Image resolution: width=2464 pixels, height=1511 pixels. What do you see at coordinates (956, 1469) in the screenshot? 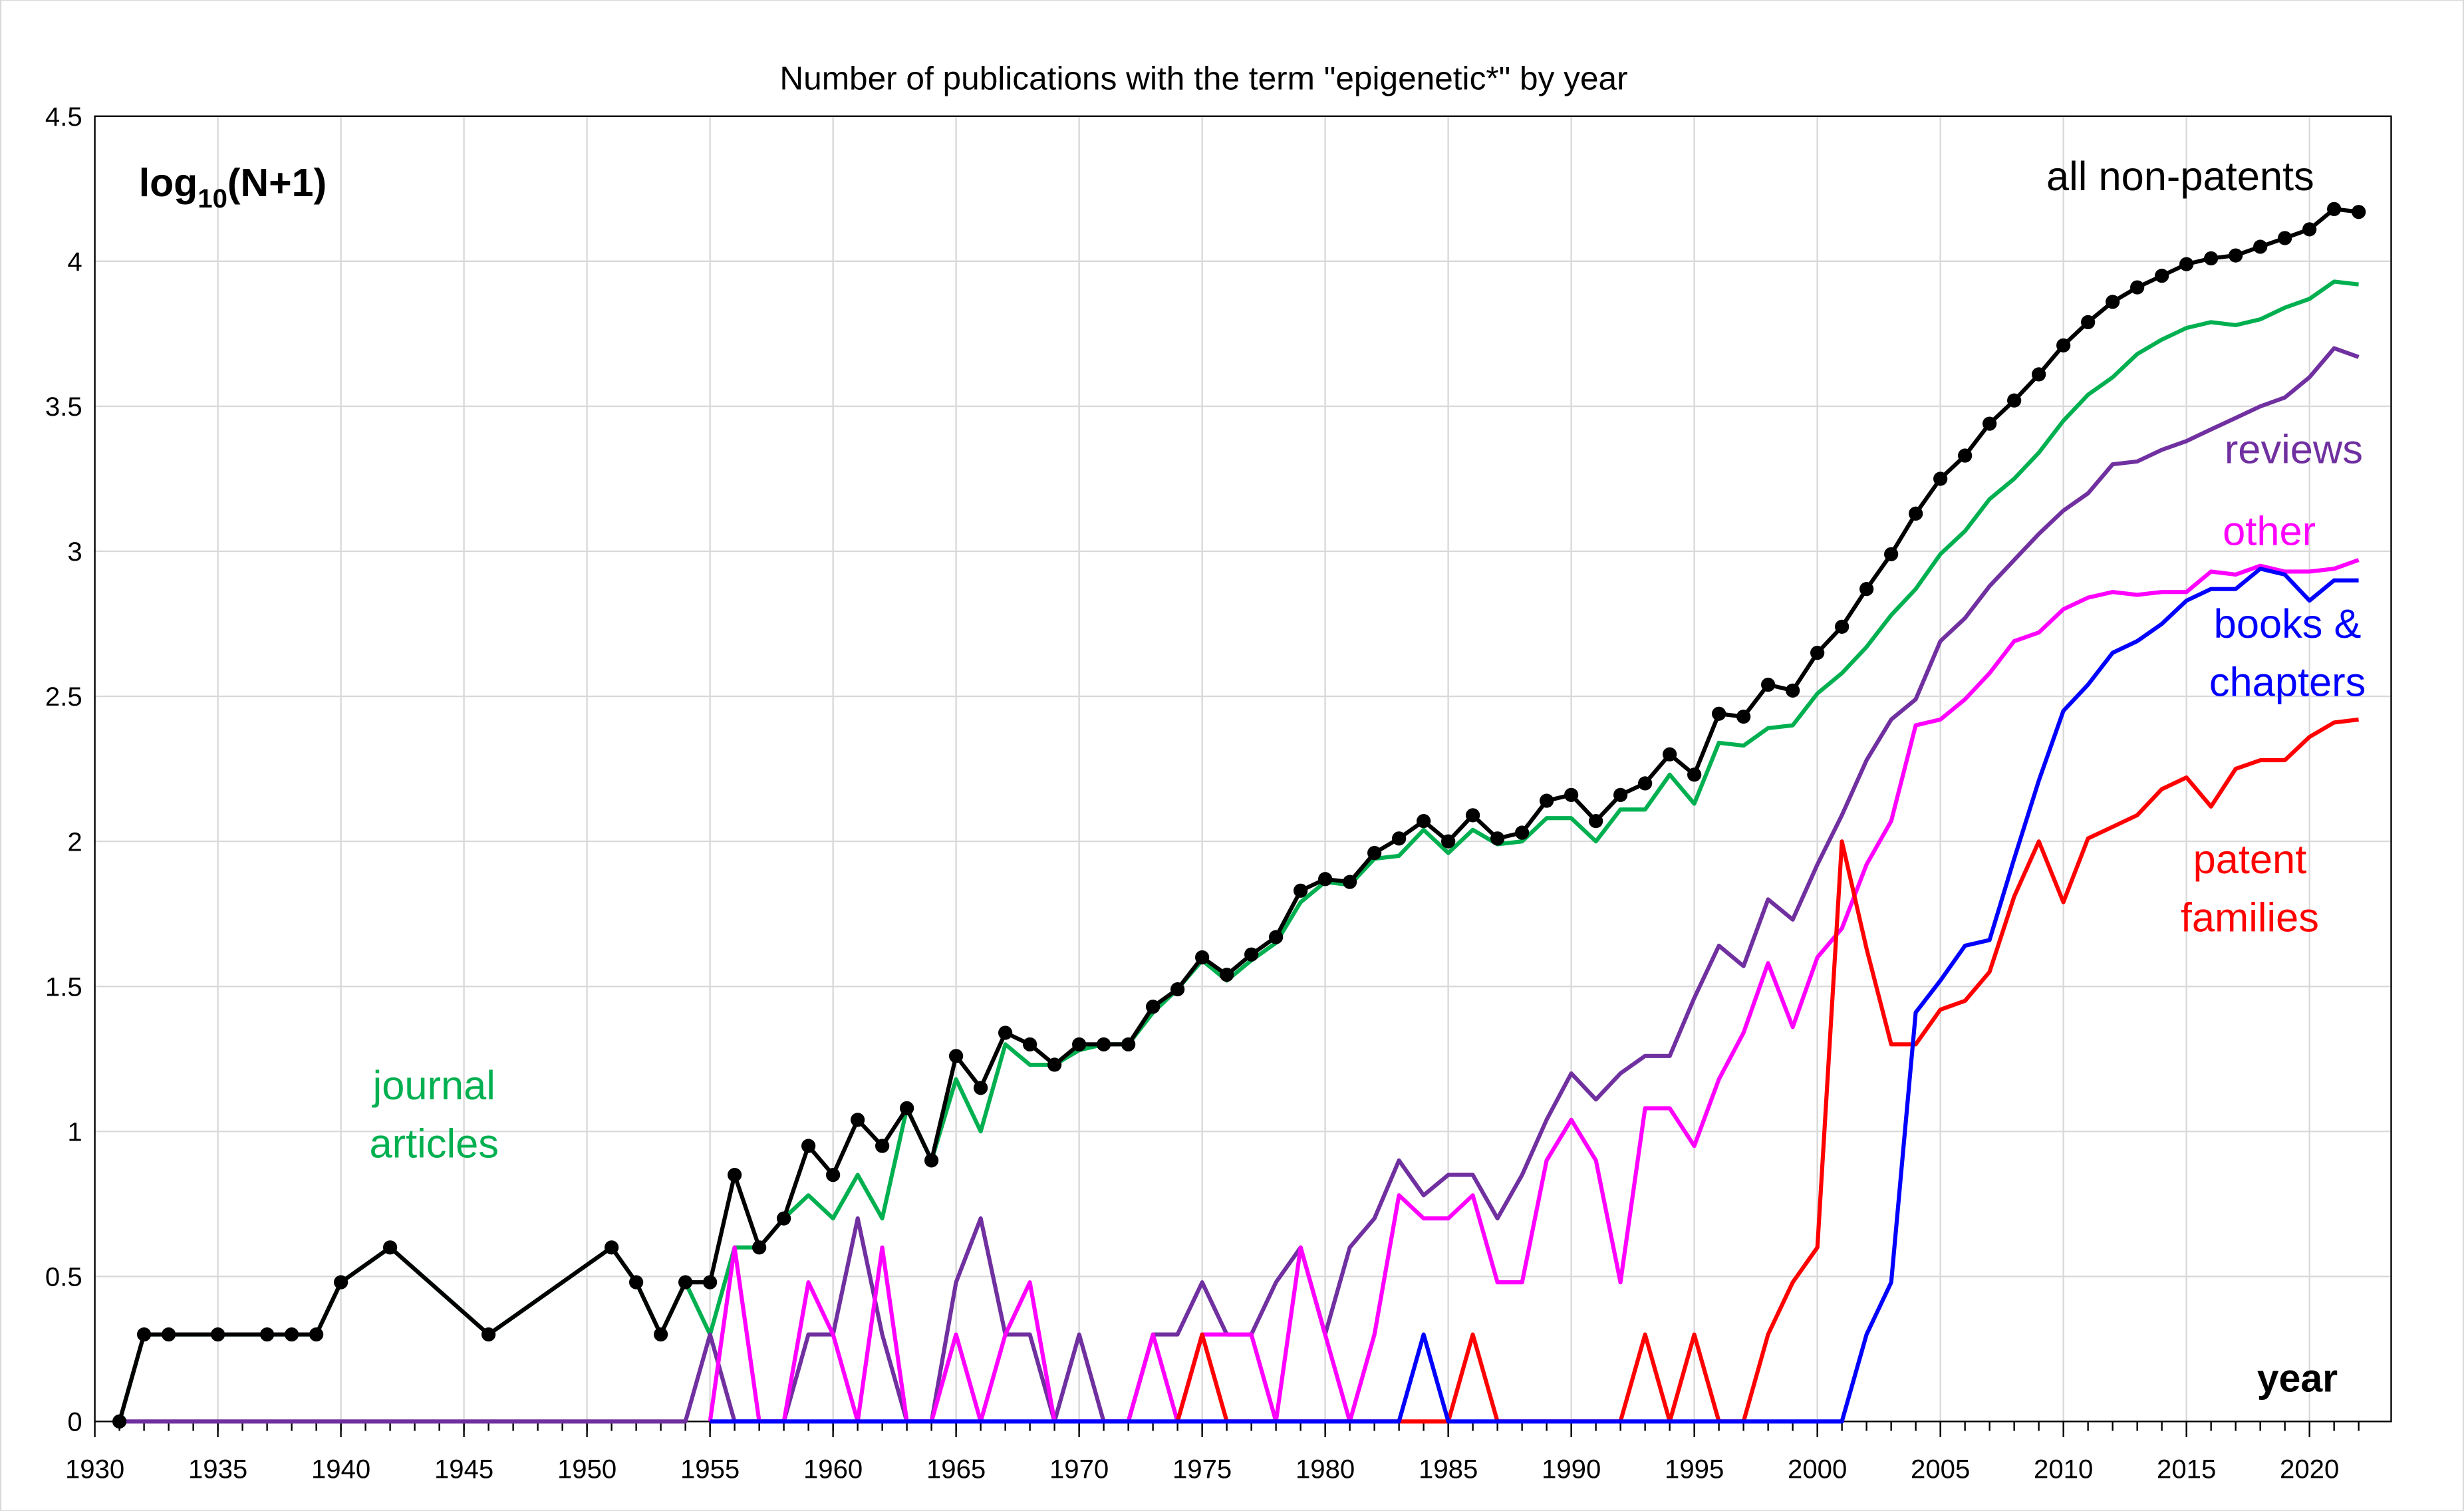
I see `x-tick-label: 1965` at bounding box center [956, 1469].